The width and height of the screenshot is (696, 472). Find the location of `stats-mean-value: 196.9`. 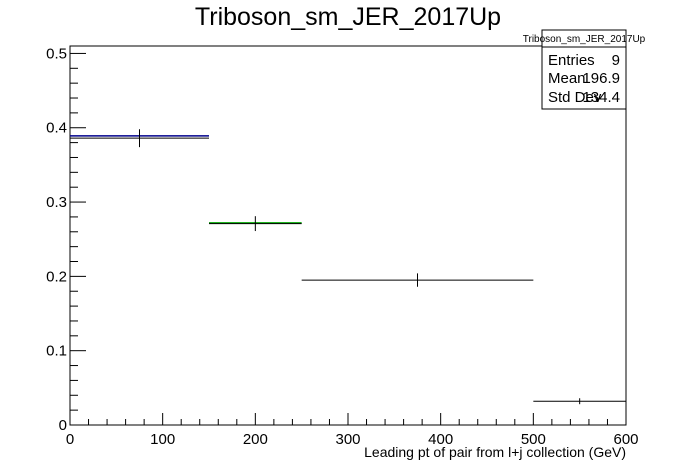

stats-mean-value: 196.9 is located at coordinates (601, 78).